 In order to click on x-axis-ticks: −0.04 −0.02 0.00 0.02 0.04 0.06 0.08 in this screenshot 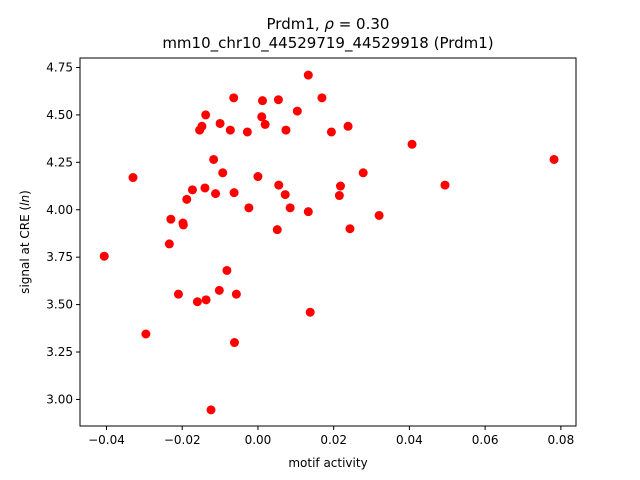, I will do `click(331, 436)`.